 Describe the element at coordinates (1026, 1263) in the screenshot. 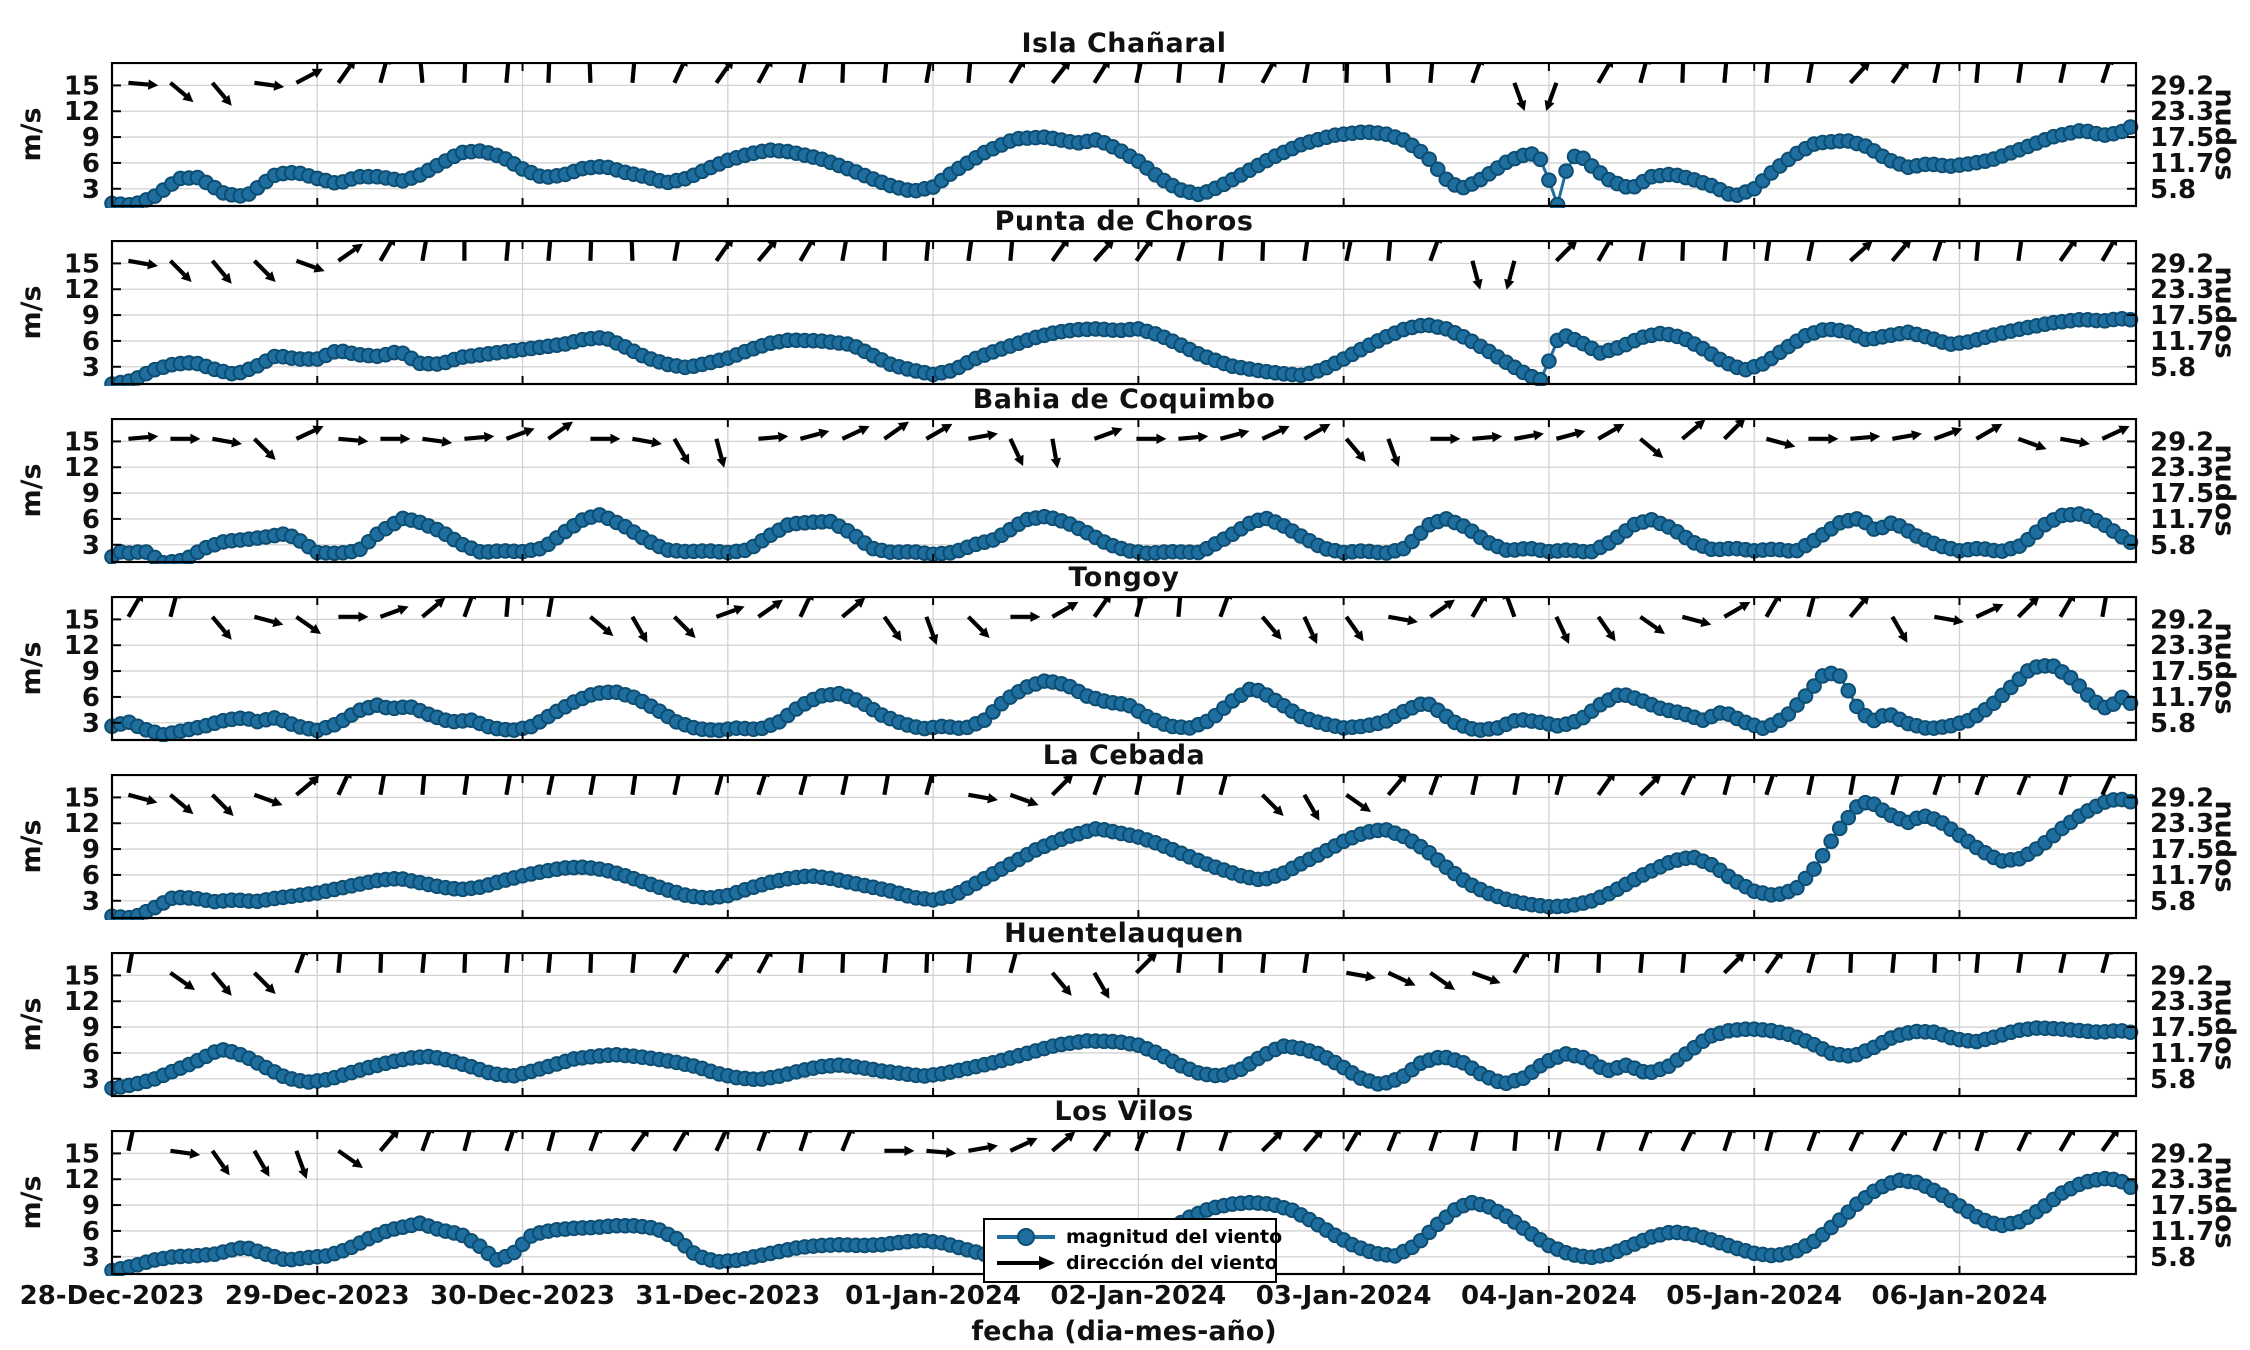

I see `arrow-icon` at that location.